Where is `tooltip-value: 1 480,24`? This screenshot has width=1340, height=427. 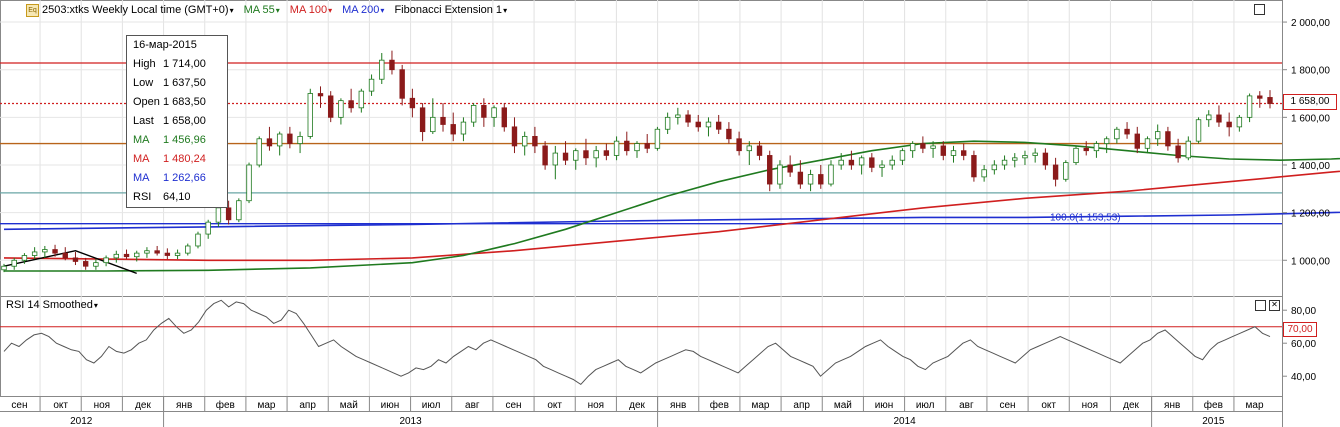 tooltip-value: 1 480,24 is located at coordinates (184, 159).